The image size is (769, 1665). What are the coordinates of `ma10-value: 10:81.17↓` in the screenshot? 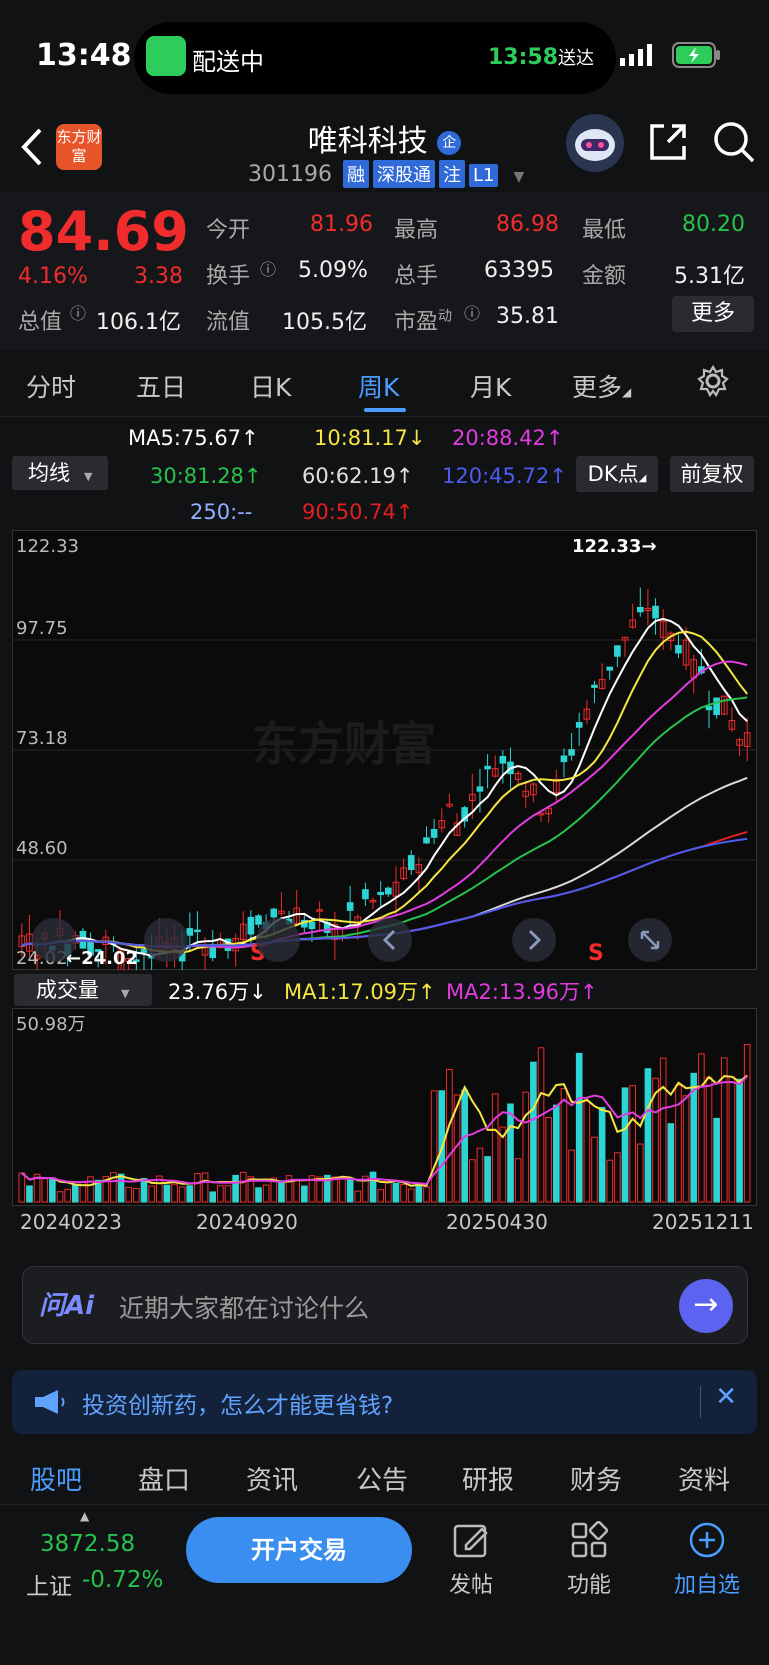 It's located at (370, 438).